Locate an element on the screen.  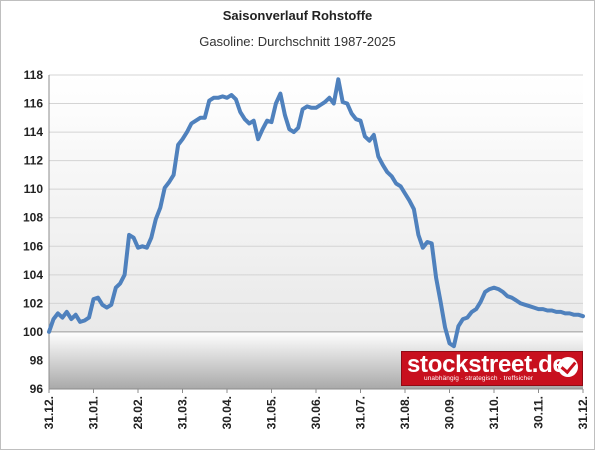
x-tick-label: 31.10. is located at coordinates (494, 412).